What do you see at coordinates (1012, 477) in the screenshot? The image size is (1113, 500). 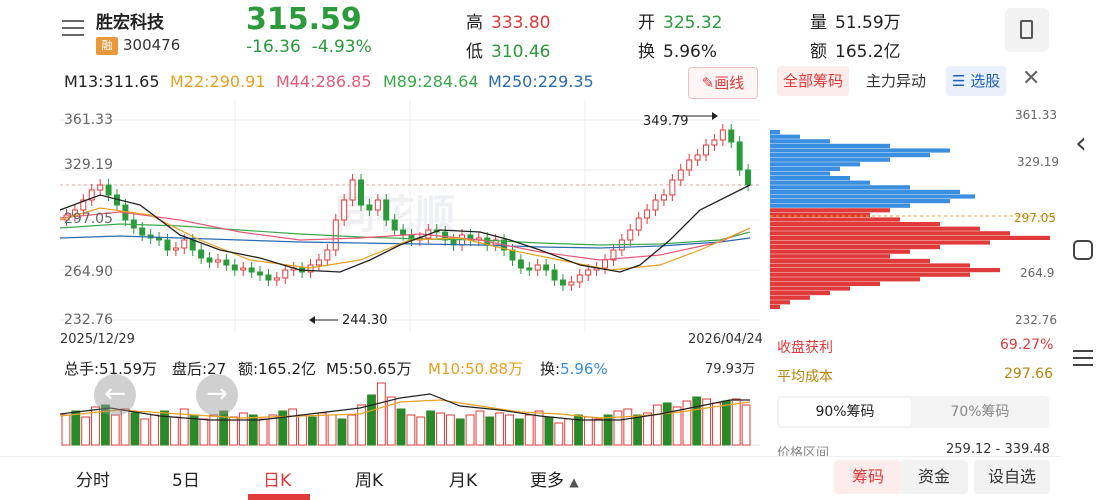 I see `add-watchlist-button: 设自选` at bounding box center [1012, 477].